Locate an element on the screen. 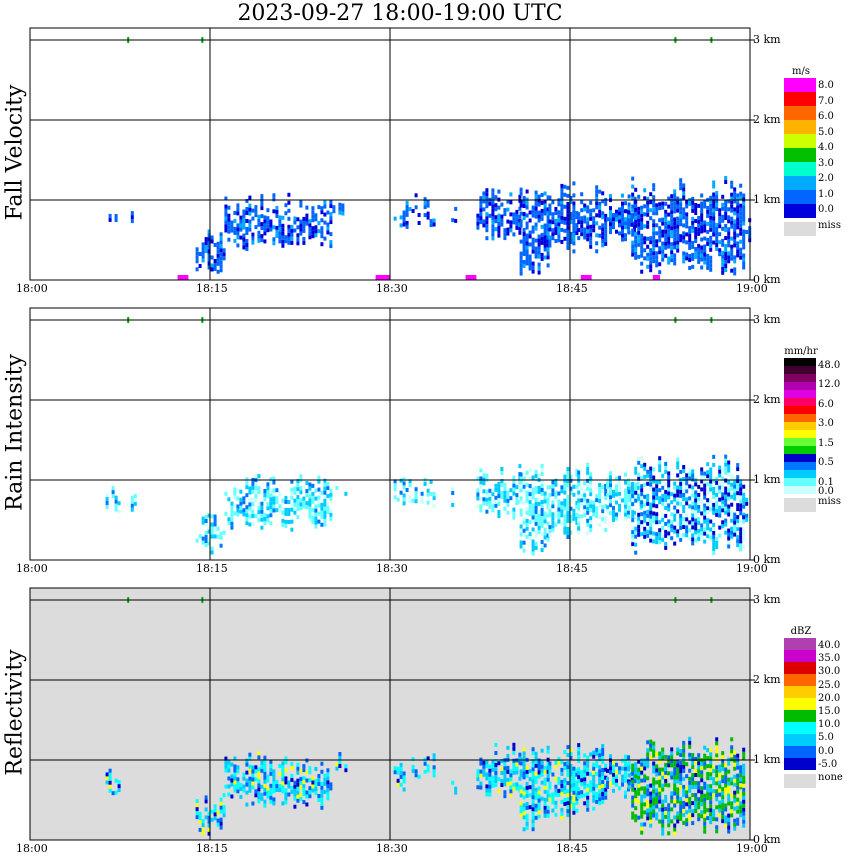 The image size is (850, 868). colorbar-label: 0.0 is located at coordinates (826, 492).